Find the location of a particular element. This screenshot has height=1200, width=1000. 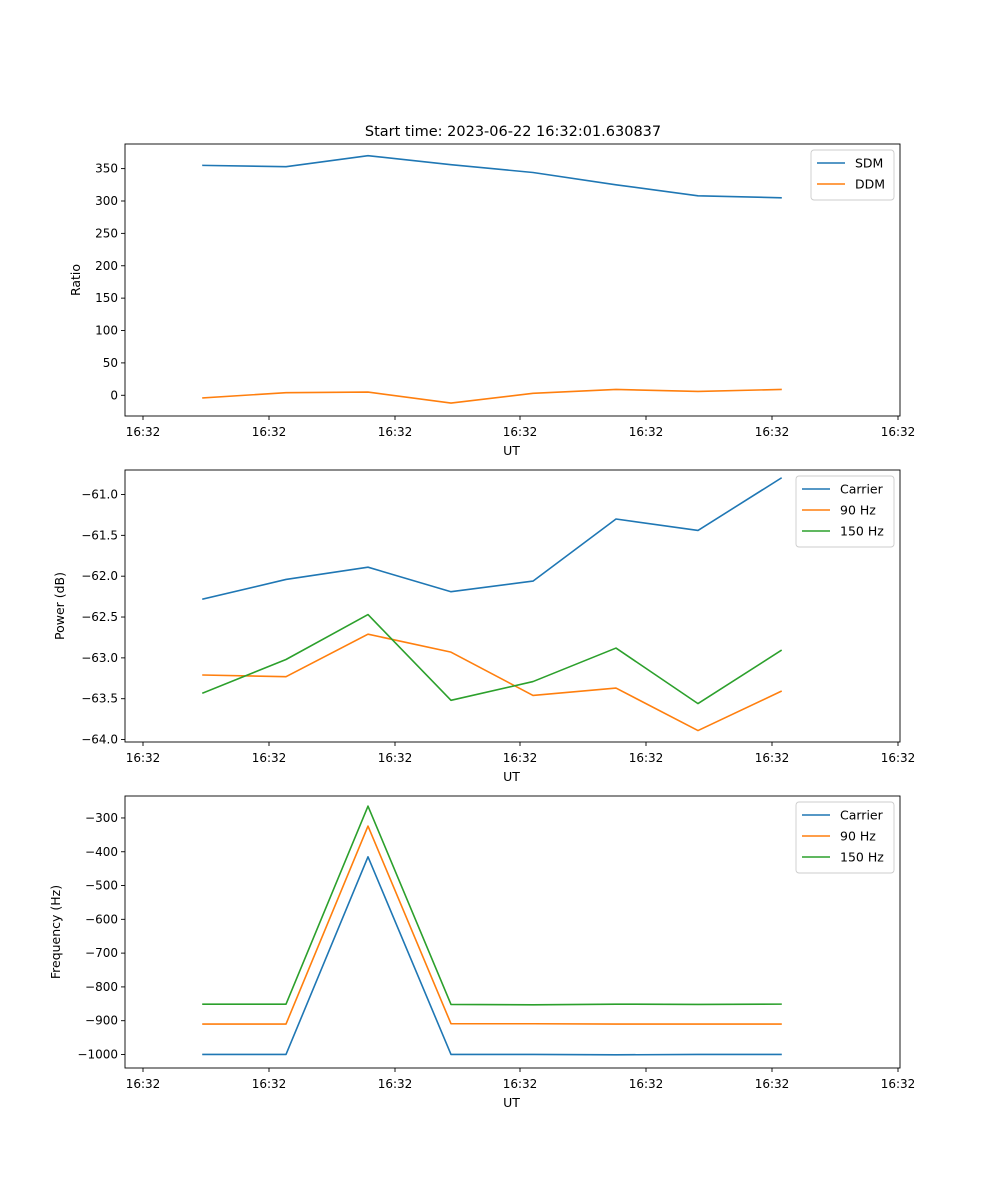

y-tick-label: 200 is located at coordinates (106, 266).